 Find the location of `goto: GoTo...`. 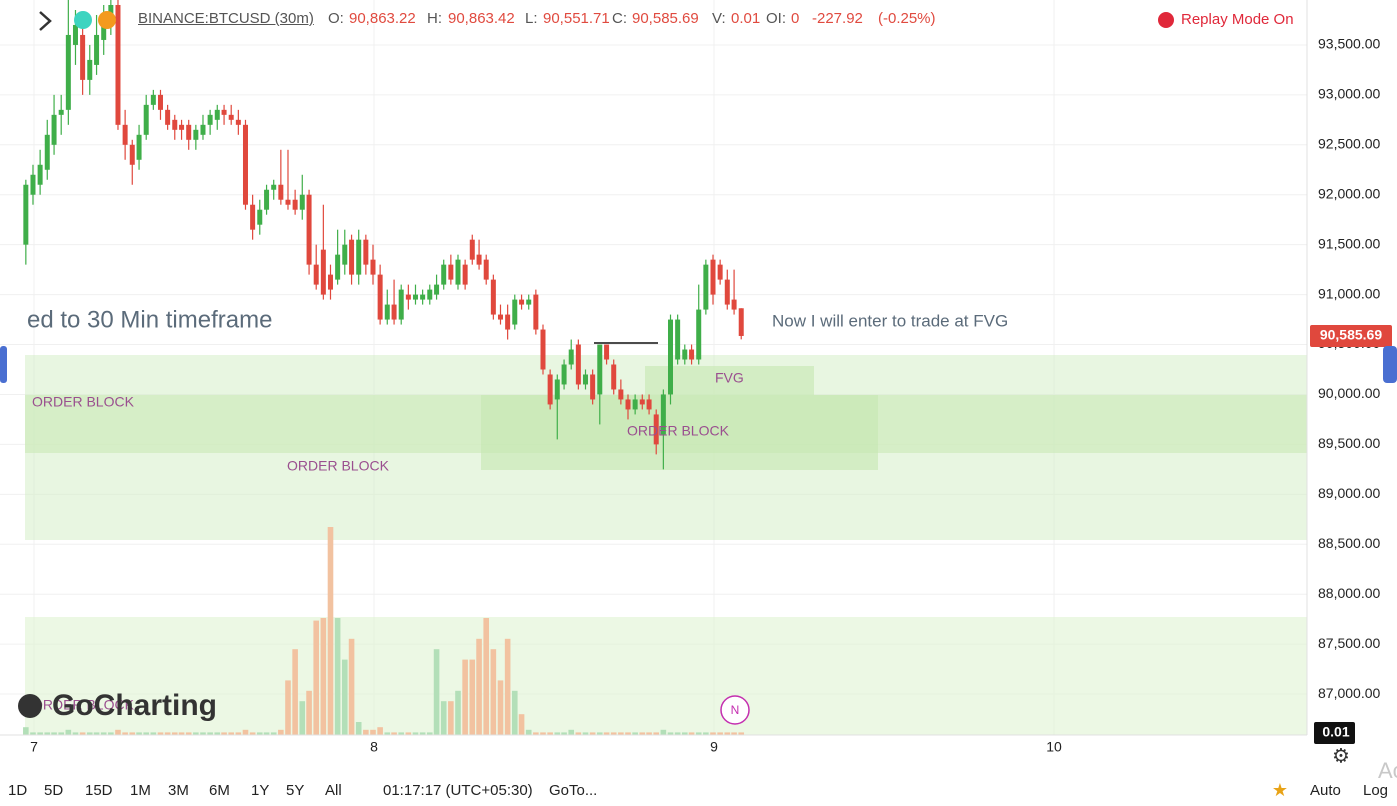

goto: GoTo... is located at coordinates (573, 790).